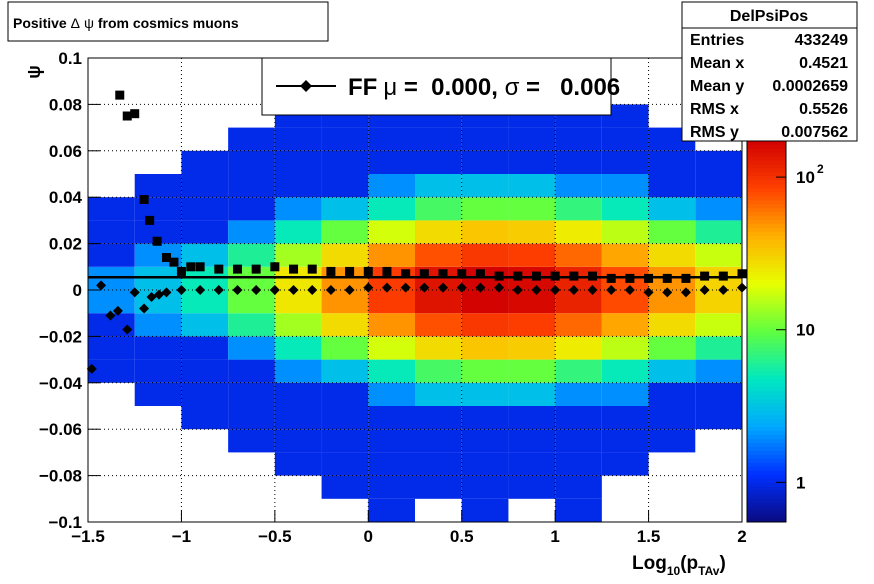  I want to click on y-tick-label: −0.06, so click(60, 429).